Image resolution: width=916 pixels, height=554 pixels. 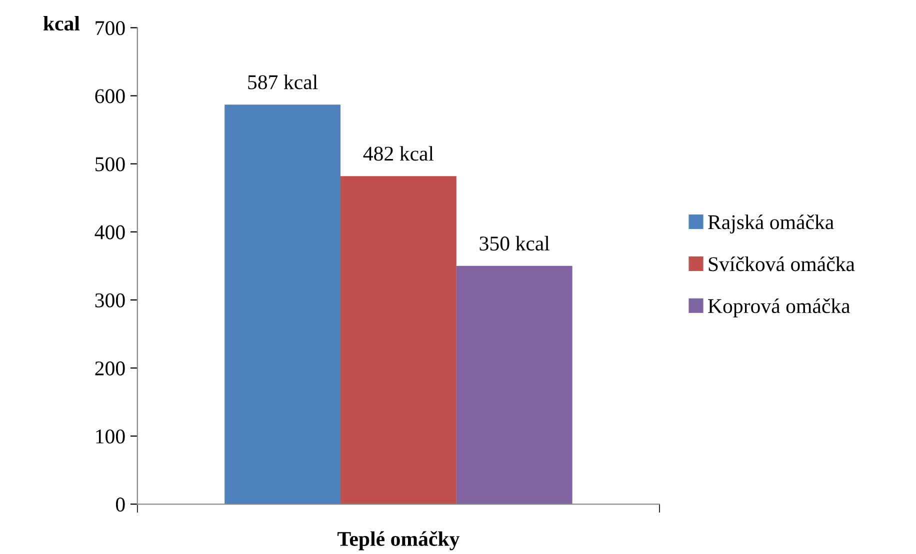 I want to click on legend-label: Rajská omáčka, so click(x=771, y=224).